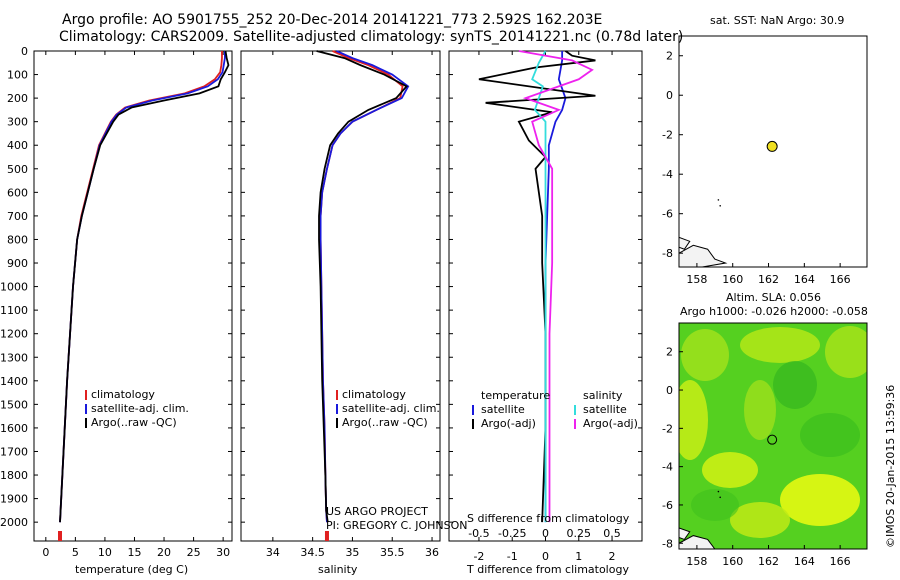  I want to click on salinity-series-argorawqc, so click(362, 286).